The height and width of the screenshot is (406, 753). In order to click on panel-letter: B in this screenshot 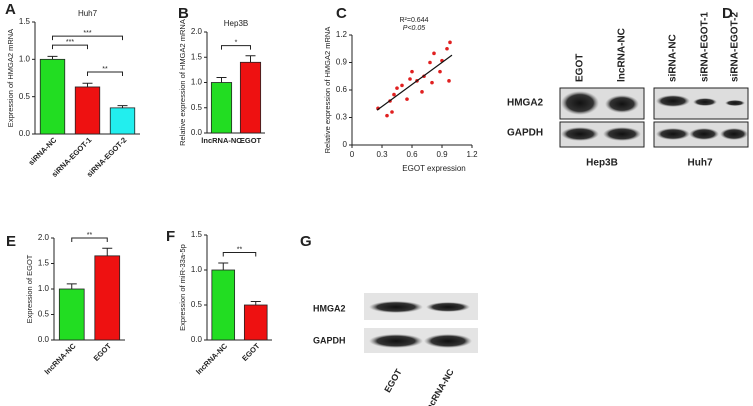, I will do `click(183, 13)`.